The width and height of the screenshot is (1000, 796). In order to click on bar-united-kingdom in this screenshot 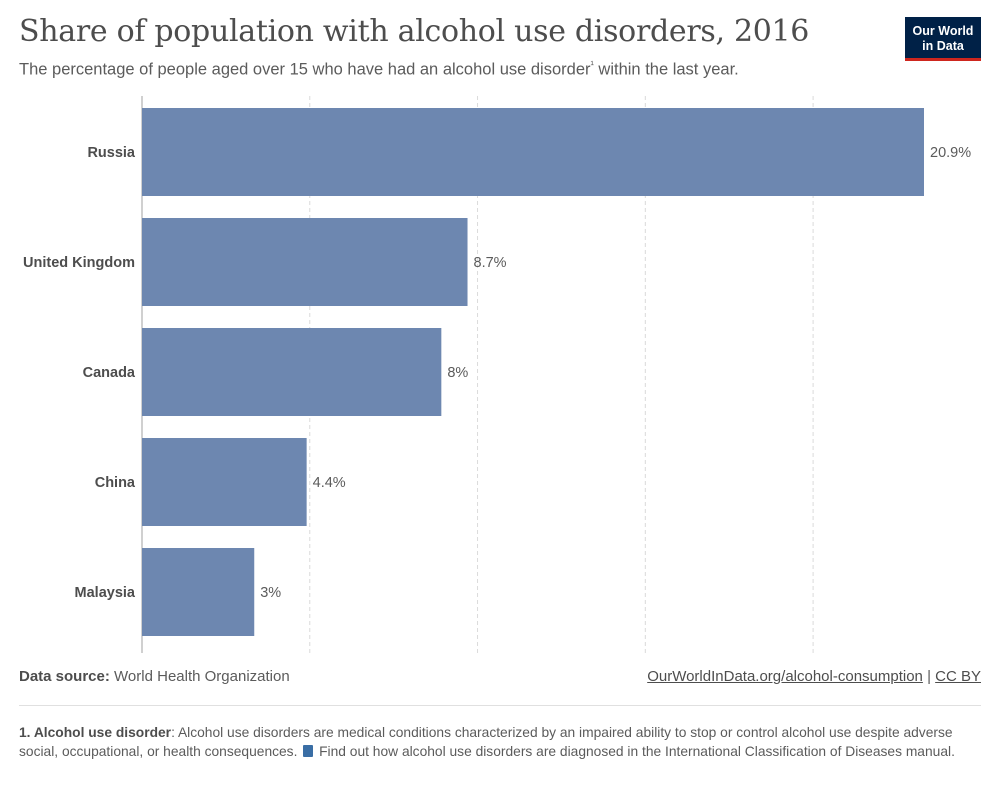, I will do `click(305, 262)`.